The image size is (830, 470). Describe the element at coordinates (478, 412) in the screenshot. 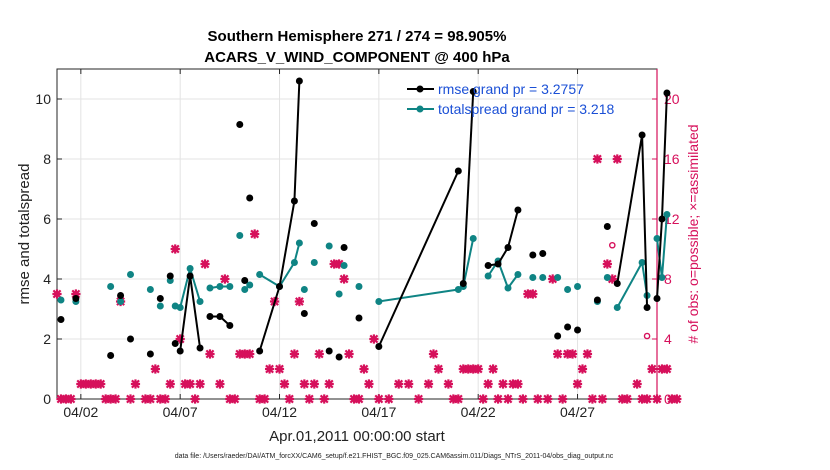

I see `x-tick-label: 04/22` at that location.